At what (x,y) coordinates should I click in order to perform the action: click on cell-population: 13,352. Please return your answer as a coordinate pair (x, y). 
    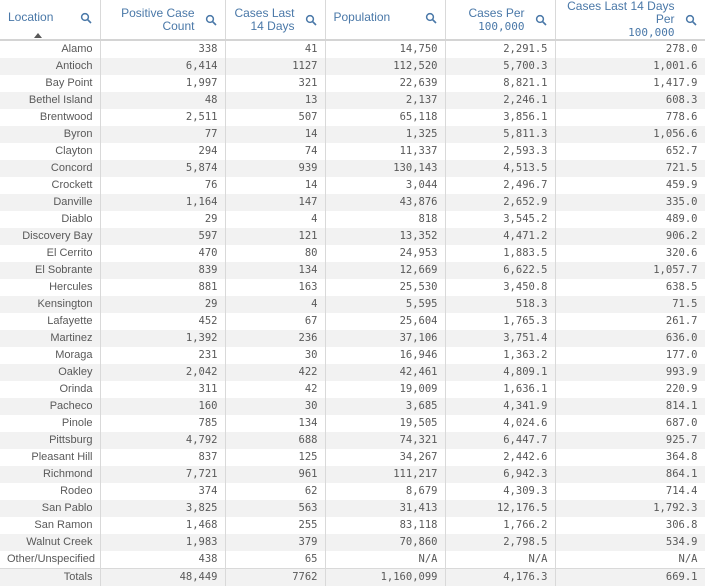
    Looking at the image, I should click on (385, 236).